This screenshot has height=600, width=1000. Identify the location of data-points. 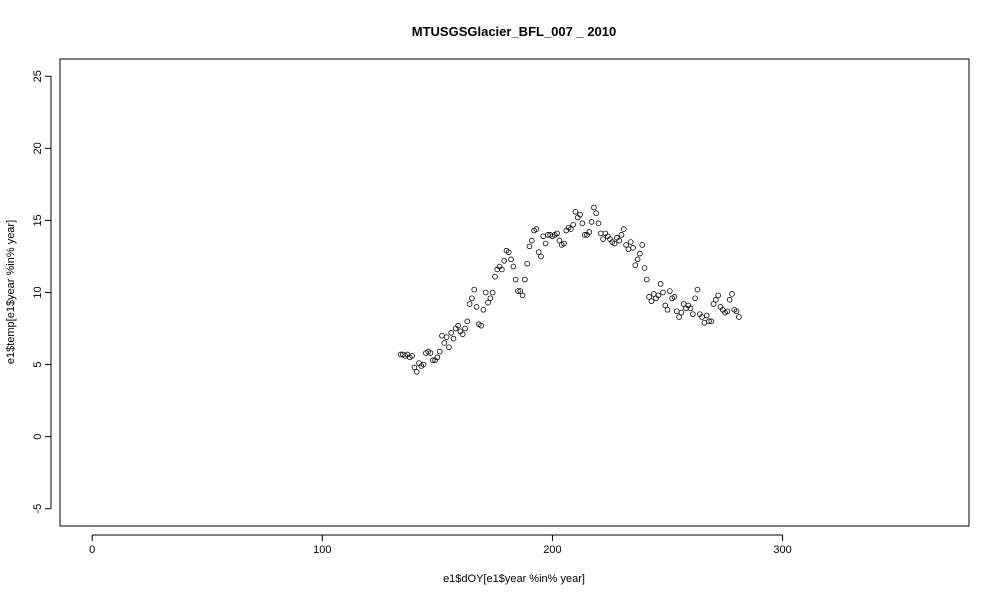
(569, 289).